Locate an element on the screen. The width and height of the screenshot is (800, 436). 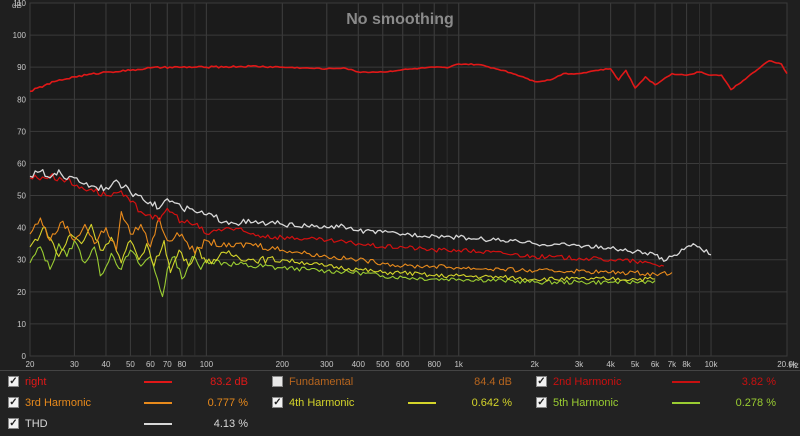
legend-value: 3.82 % is located at coordinates (758, 382).